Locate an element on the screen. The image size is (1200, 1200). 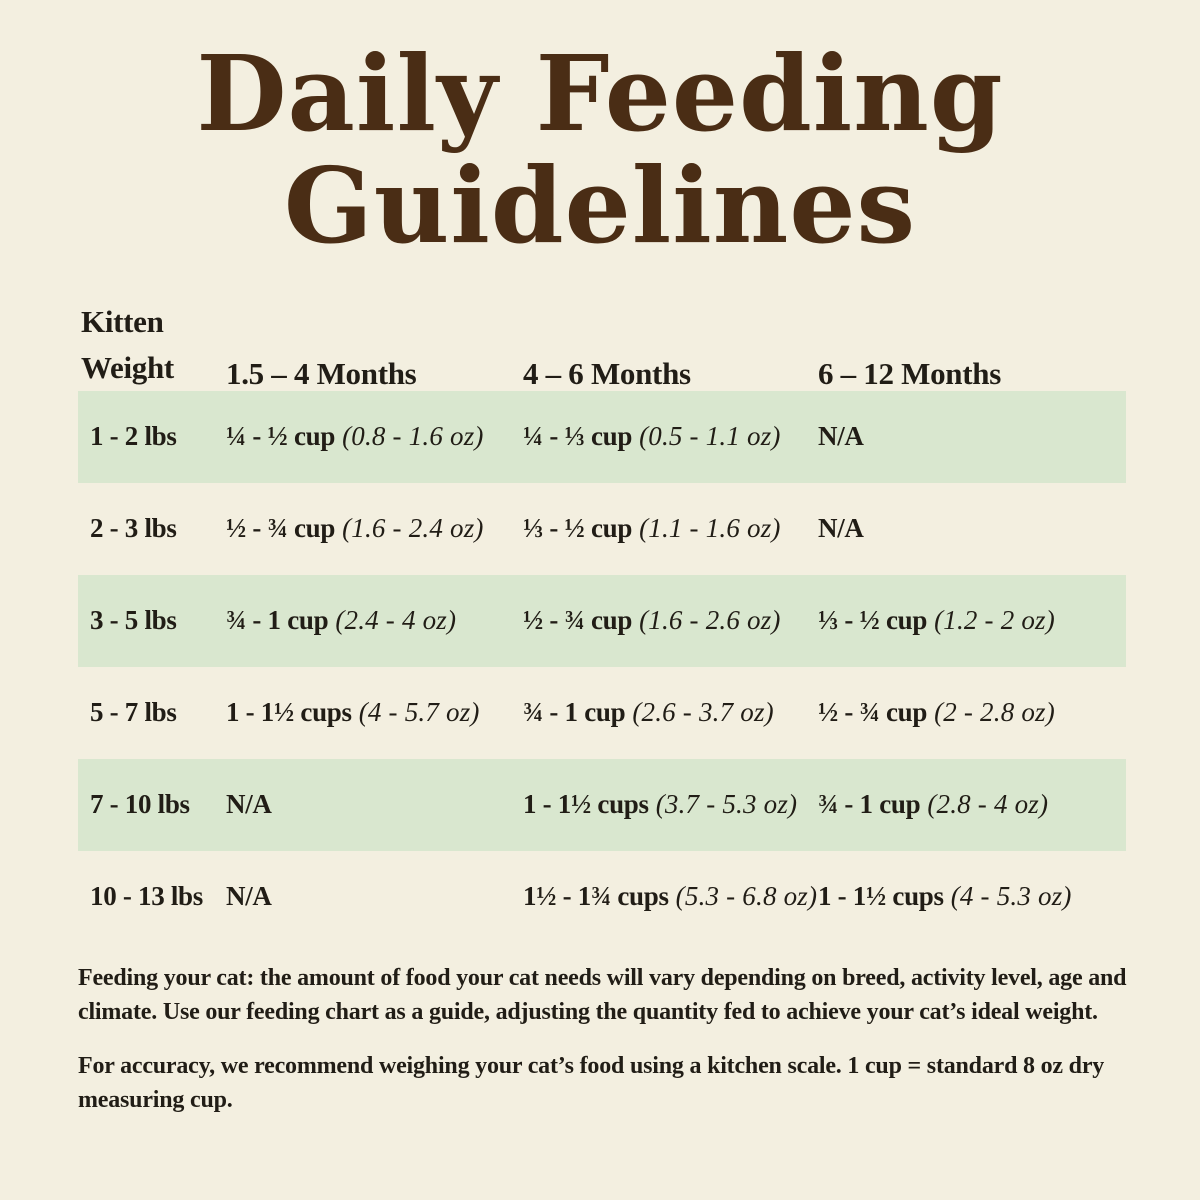
oz-amount: (0.5 - 1.1 oz) is located at coordinates (710, 436).